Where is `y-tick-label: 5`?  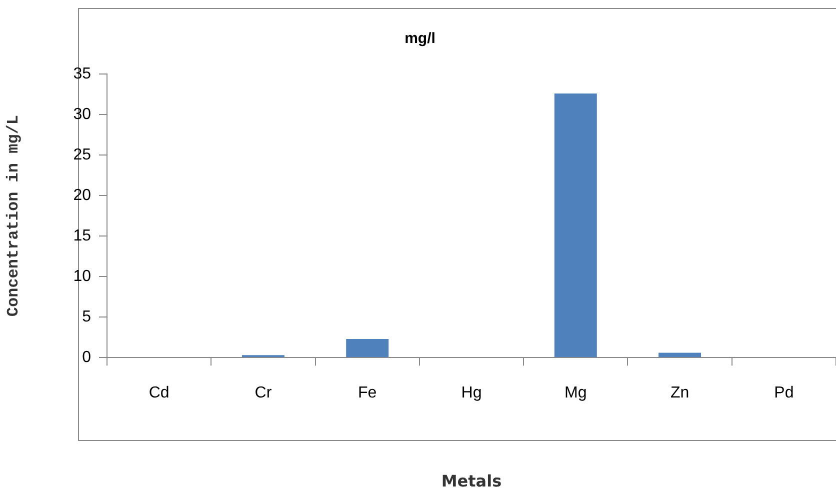
y-tick-label: 5 is located at coordinates (87, 317).